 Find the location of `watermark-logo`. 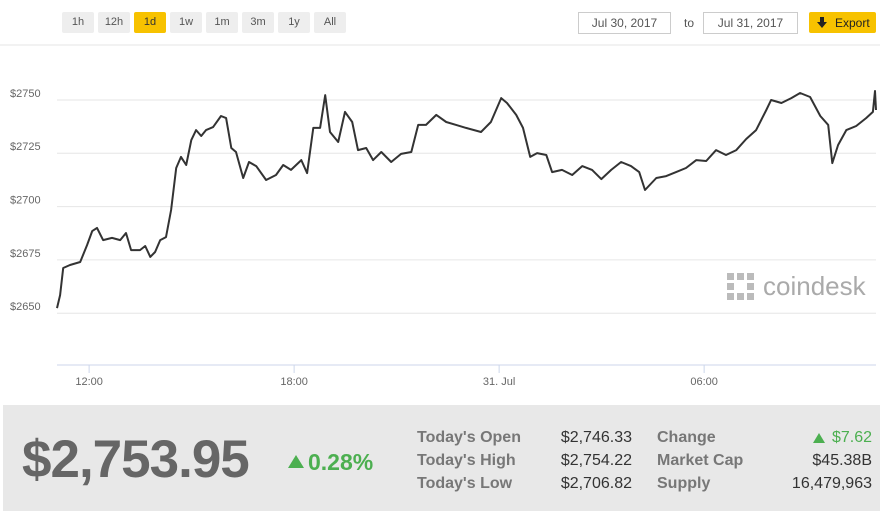

watermark-logo is located at coordinates (740, 286).